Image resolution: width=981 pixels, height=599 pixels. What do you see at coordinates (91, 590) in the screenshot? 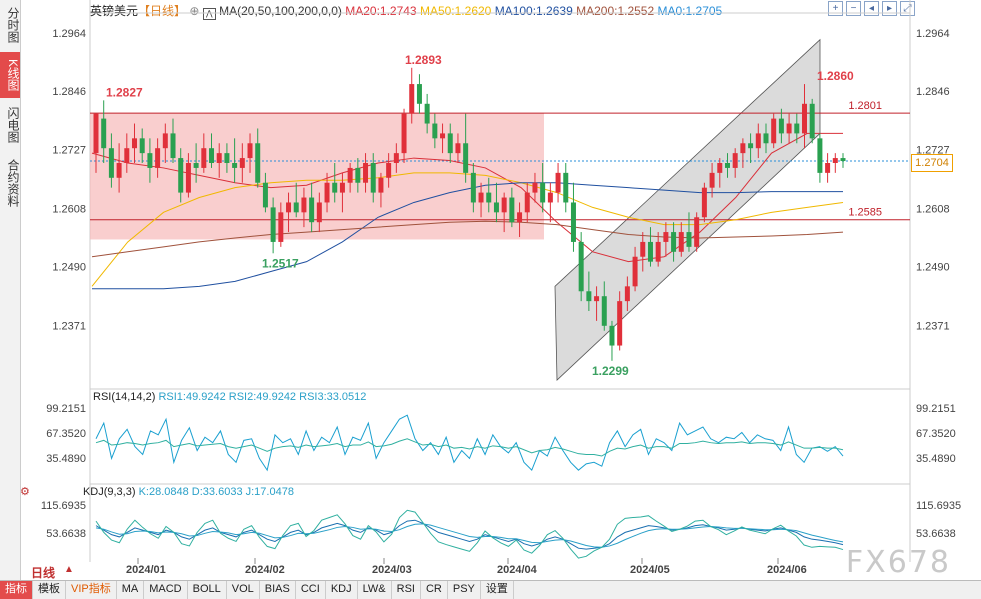
I see `tab-vip-indicator: VIP指标` at bounding box center [91, 590].